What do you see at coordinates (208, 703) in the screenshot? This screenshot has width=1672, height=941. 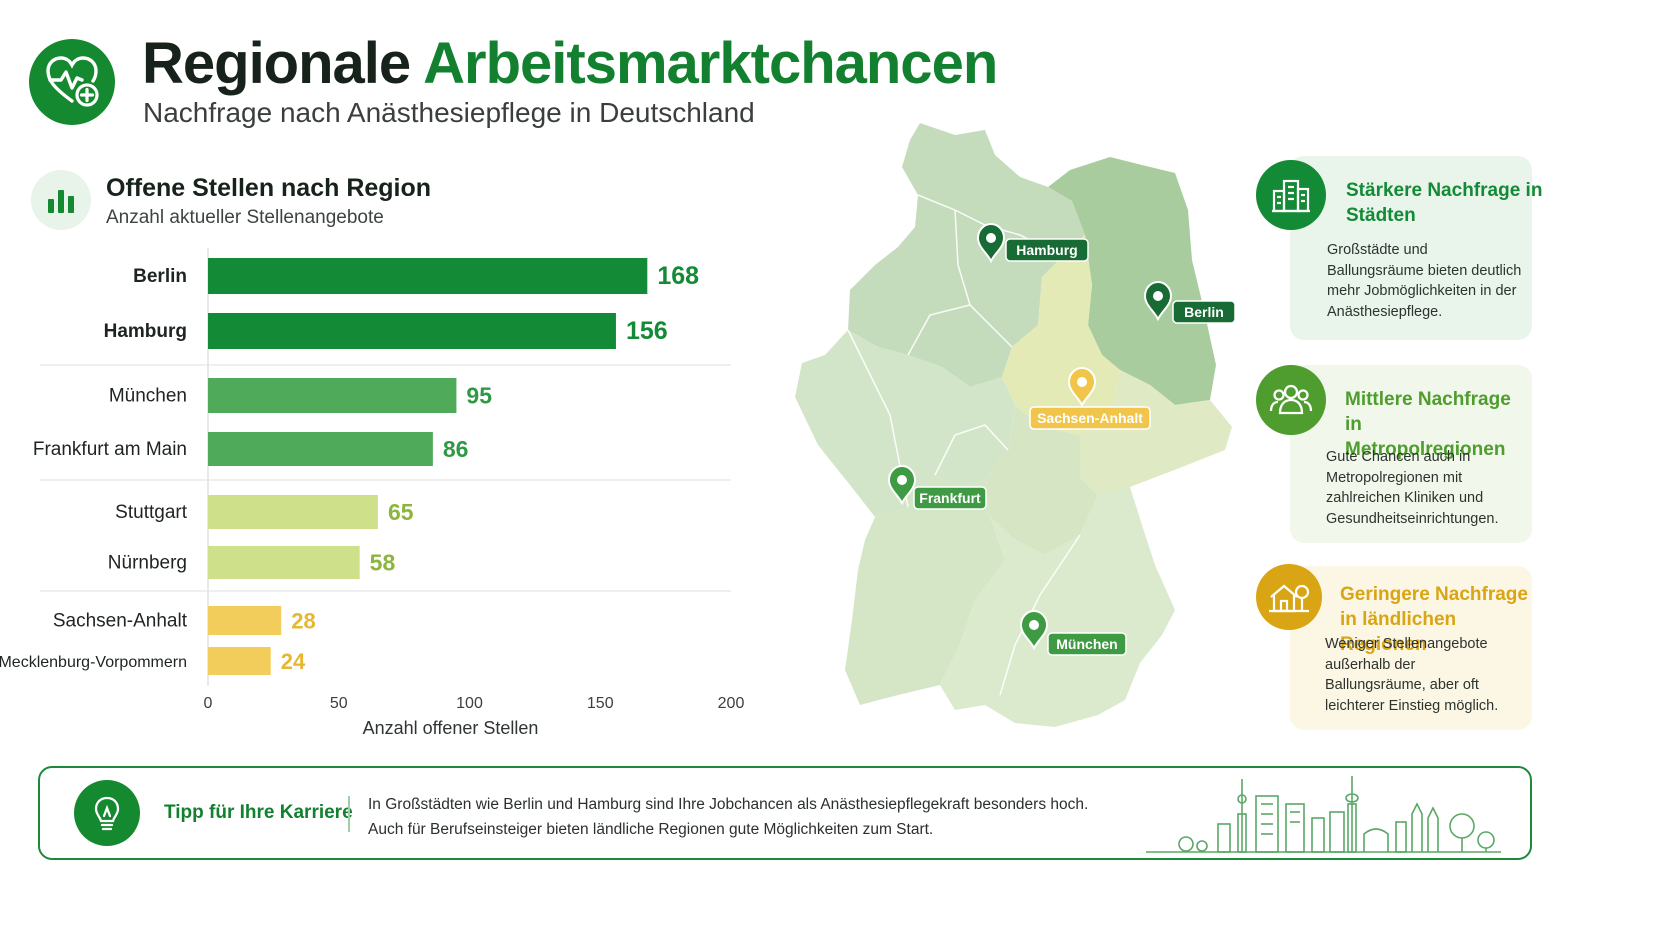 I see `x-tick-label: 0` at bounding box center [208, 703].